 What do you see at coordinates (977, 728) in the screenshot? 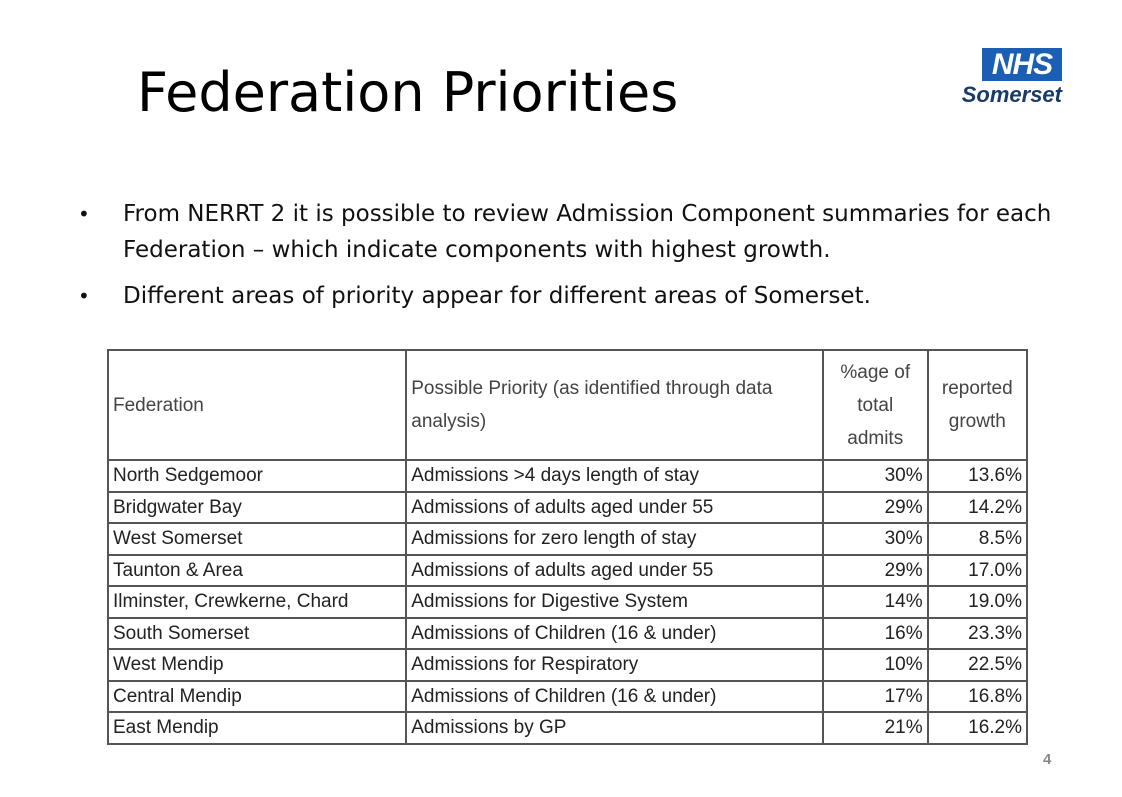
I see `cell-growth: 16.2%` at bounding box center [977, 728].